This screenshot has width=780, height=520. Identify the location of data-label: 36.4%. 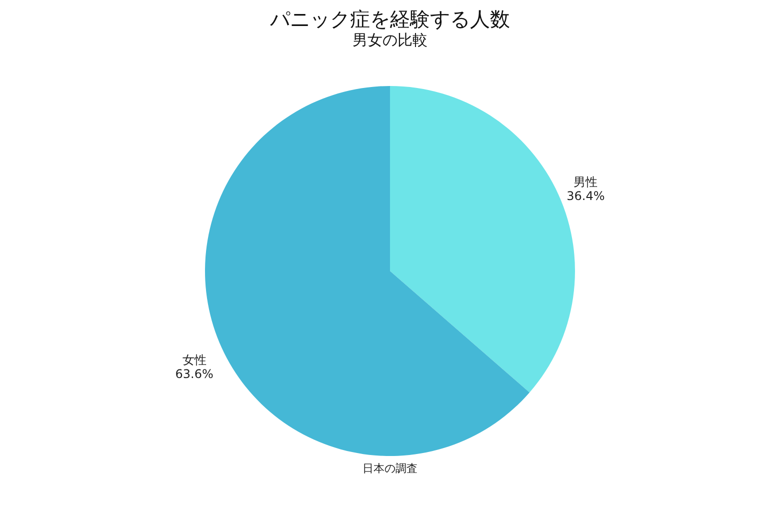
(585, 195).